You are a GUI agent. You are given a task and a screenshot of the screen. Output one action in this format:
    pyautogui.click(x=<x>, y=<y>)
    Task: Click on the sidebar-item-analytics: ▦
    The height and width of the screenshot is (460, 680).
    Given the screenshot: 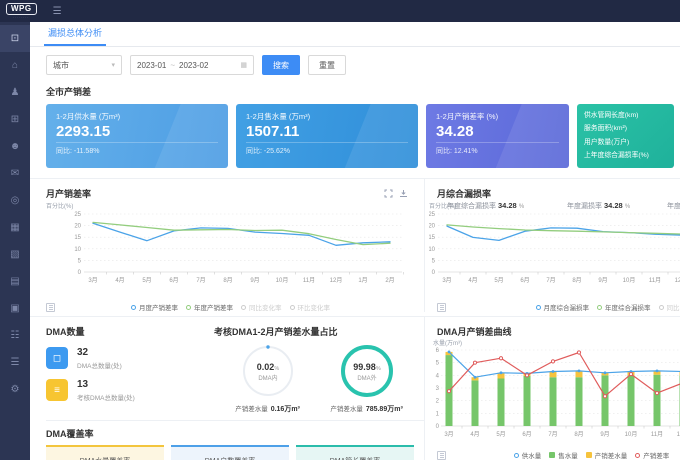 What is the action you would take?
    pyautogui.click(x=15, y=227)
    